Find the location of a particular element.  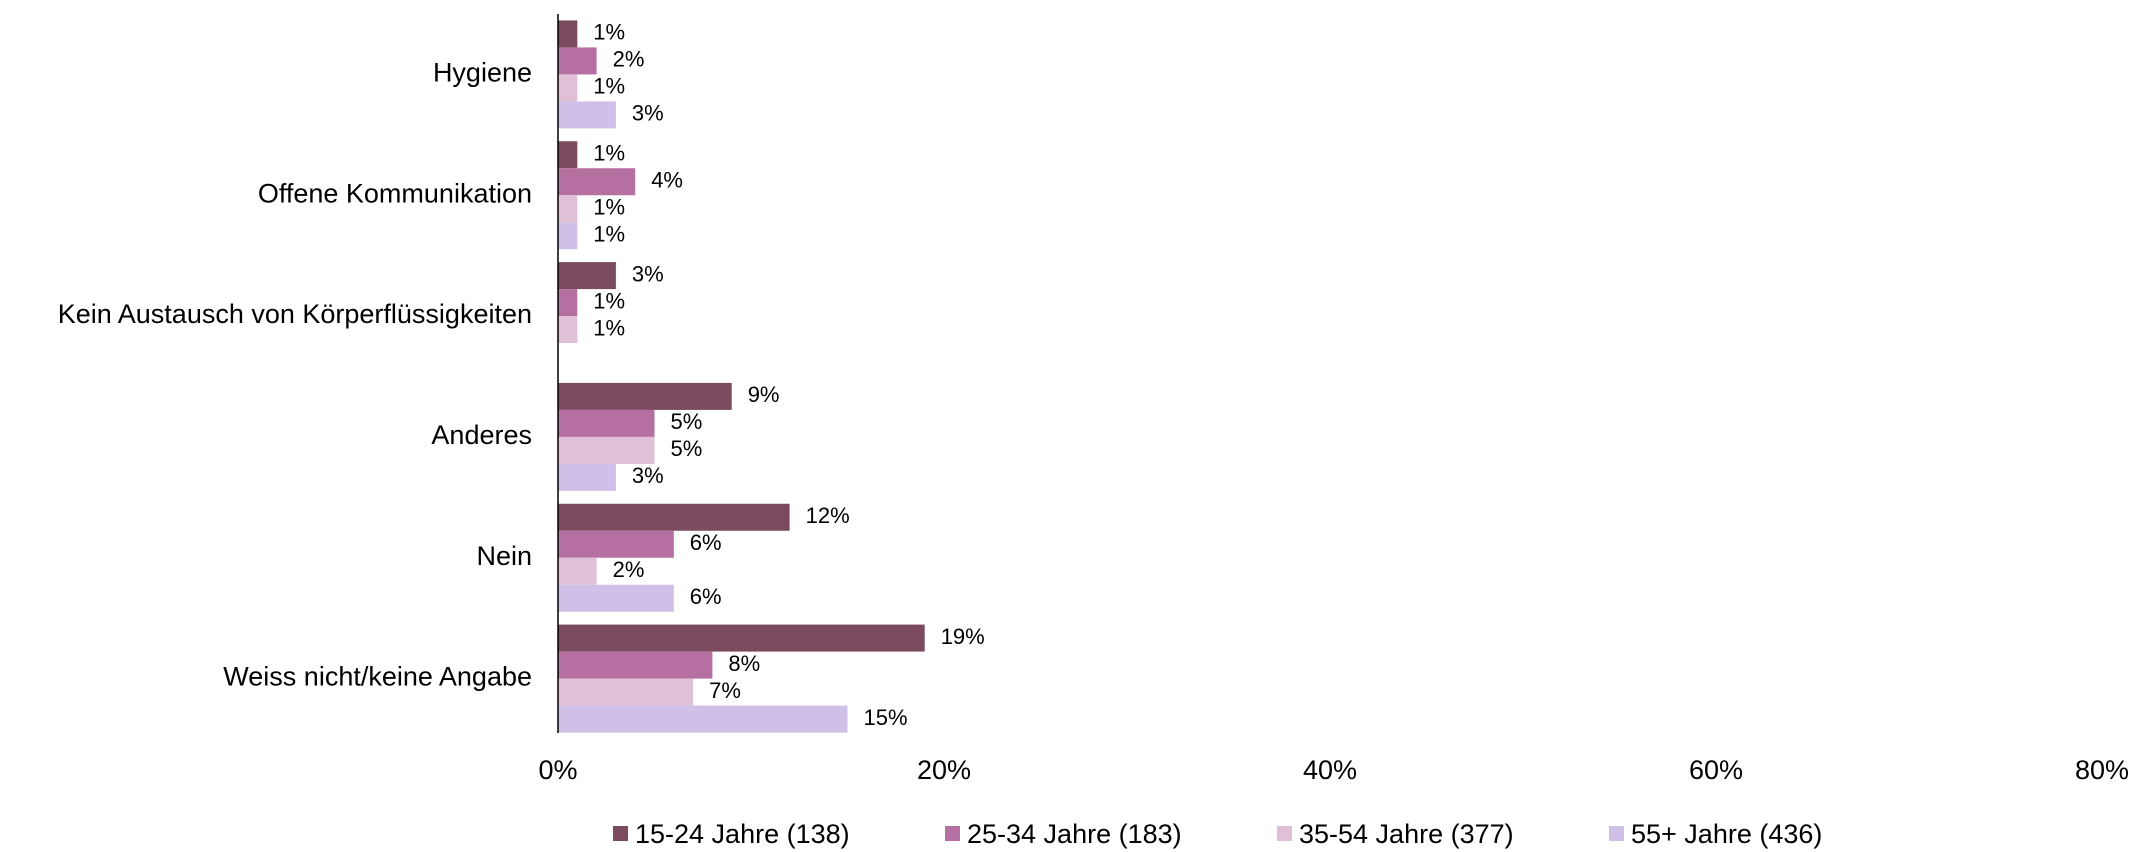

x-tick-label: 40% is located at coordinates (1330, 770).